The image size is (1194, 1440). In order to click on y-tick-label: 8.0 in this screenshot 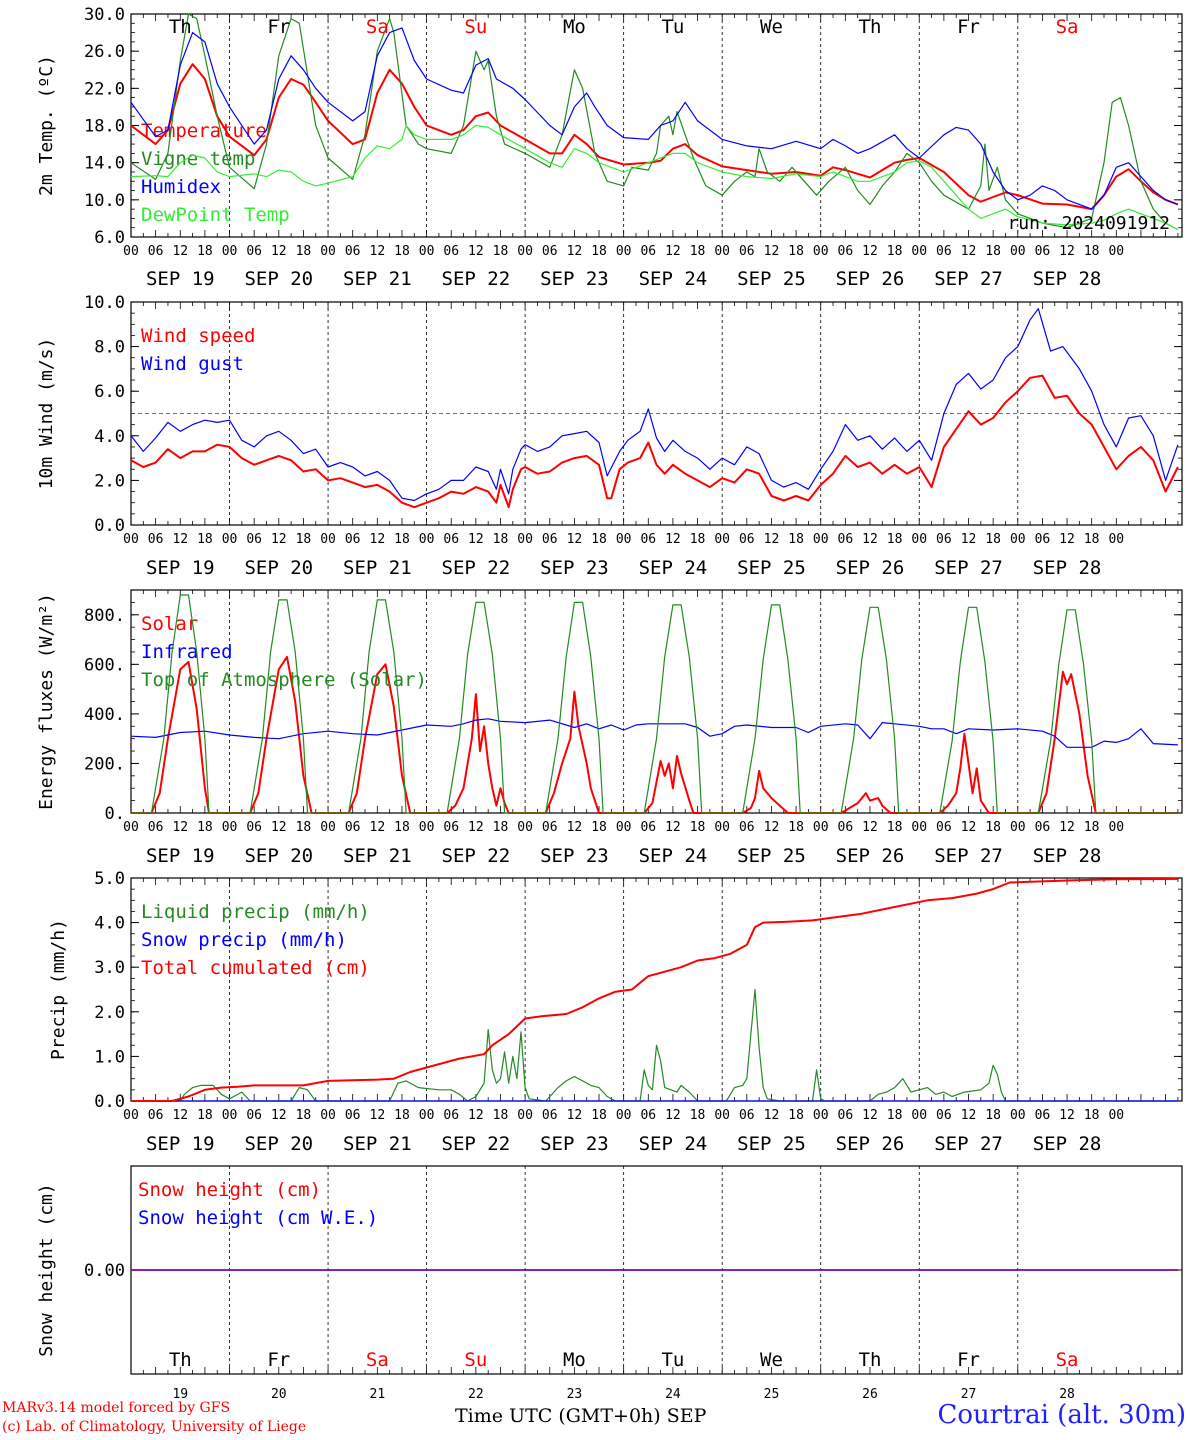, I will do `click(109, 348)`.